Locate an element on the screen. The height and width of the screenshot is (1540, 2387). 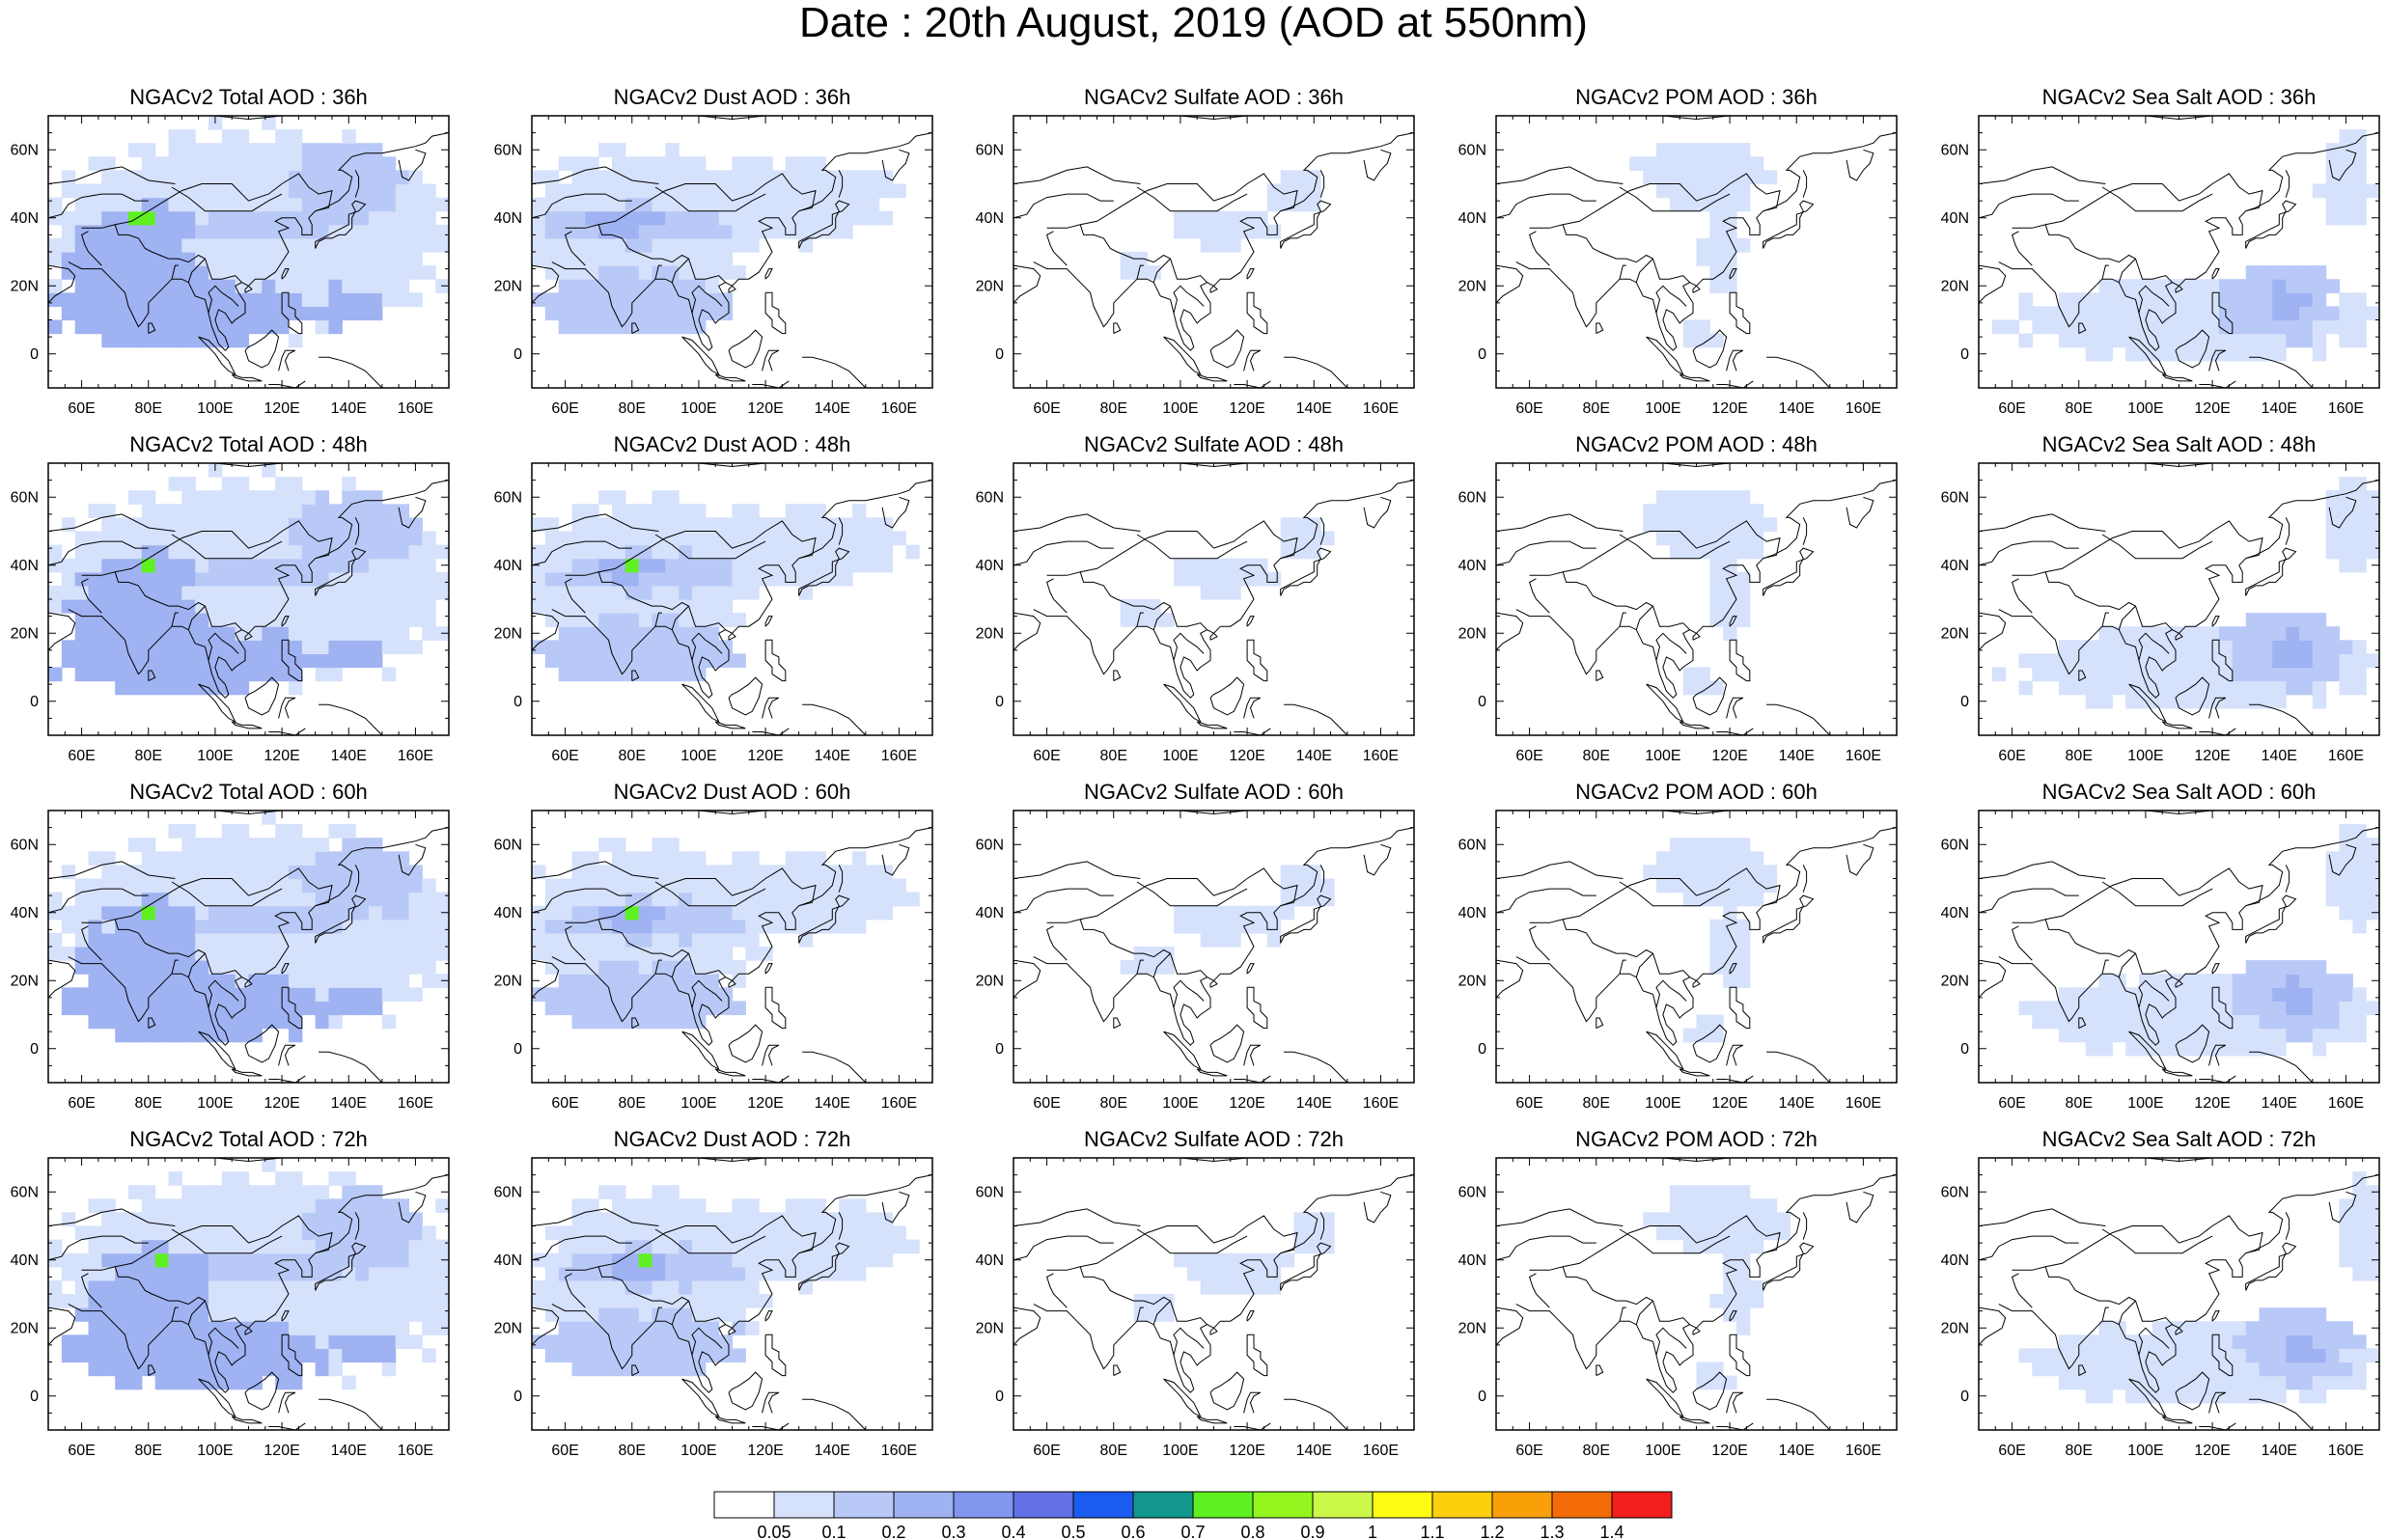
lon-tick-label: 80E is located at coordinates (148, 756).